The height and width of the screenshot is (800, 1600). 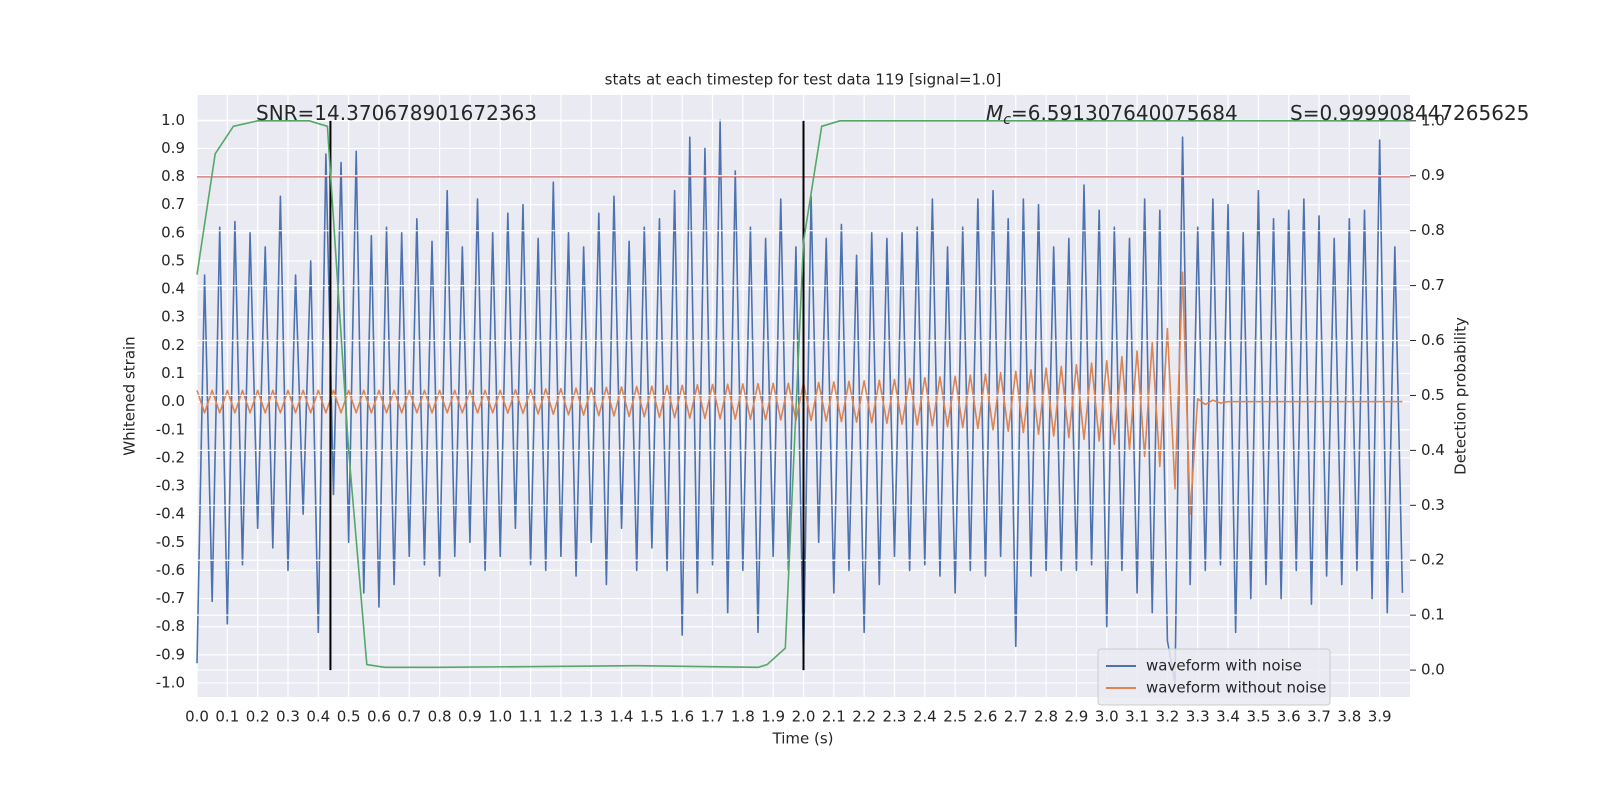 What do you see at coordinates (500, 717) in the screenshot?
I see `x-tick-label: 1.0` at bounding box center [500, 717].